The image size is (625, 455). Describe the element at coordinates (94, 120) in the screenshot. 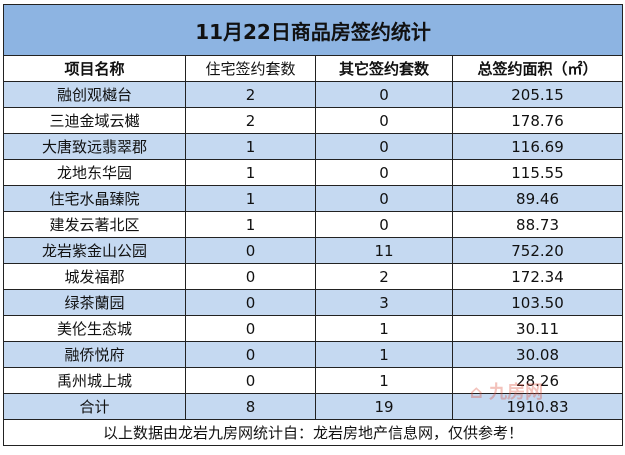

I see `project-name: 三迪金域云樾` at that location.